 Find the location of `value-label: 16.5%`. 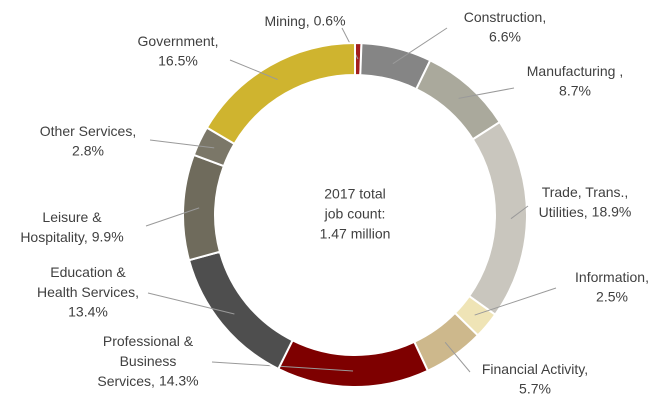

value-label: 16.5% is located at coordinates (178, 61).